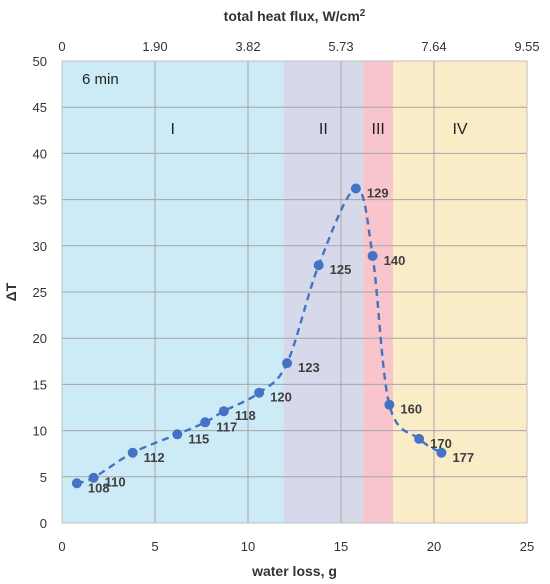  What do you see at coordinates (527, 546) in the screenshot?
I see `x-tick-label: 25` at bounding box center [527, 546].